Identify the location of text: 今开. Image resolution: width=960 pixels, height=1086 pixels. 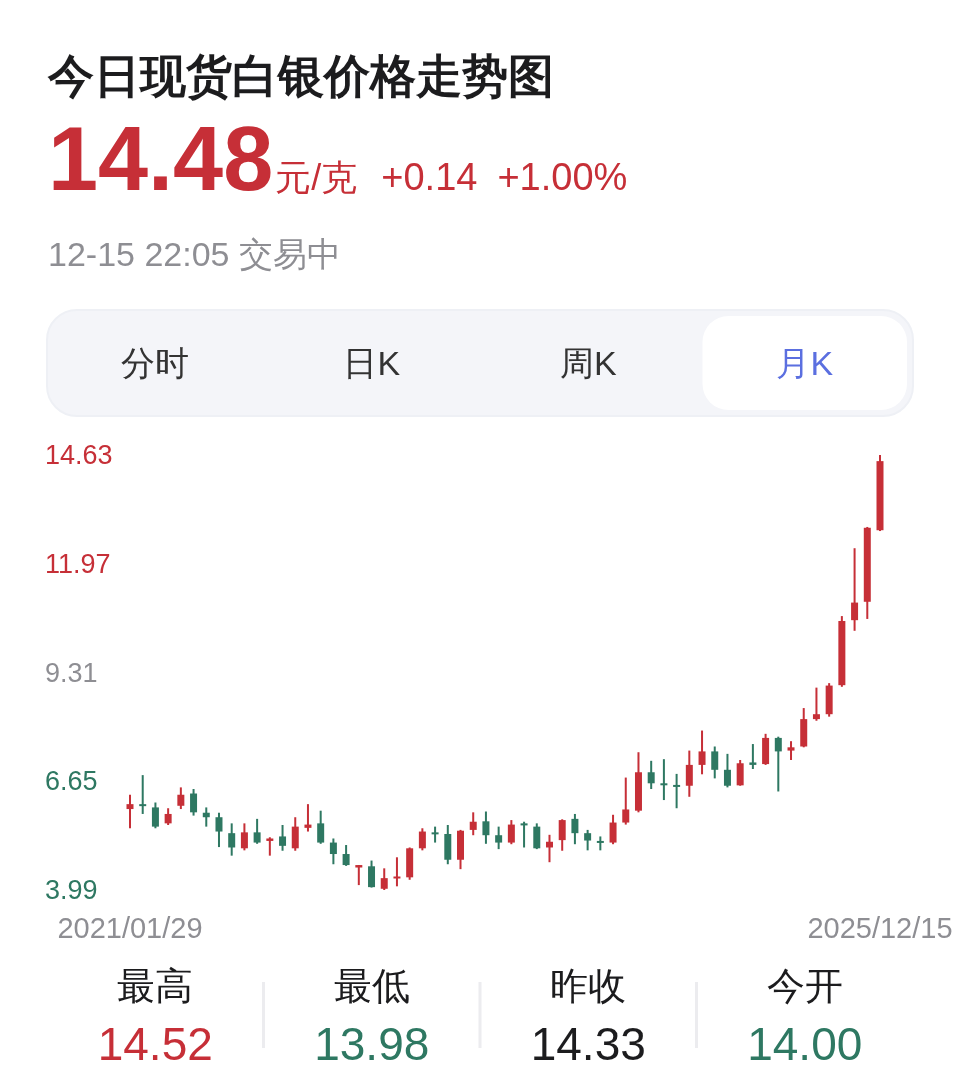
(804, 986).